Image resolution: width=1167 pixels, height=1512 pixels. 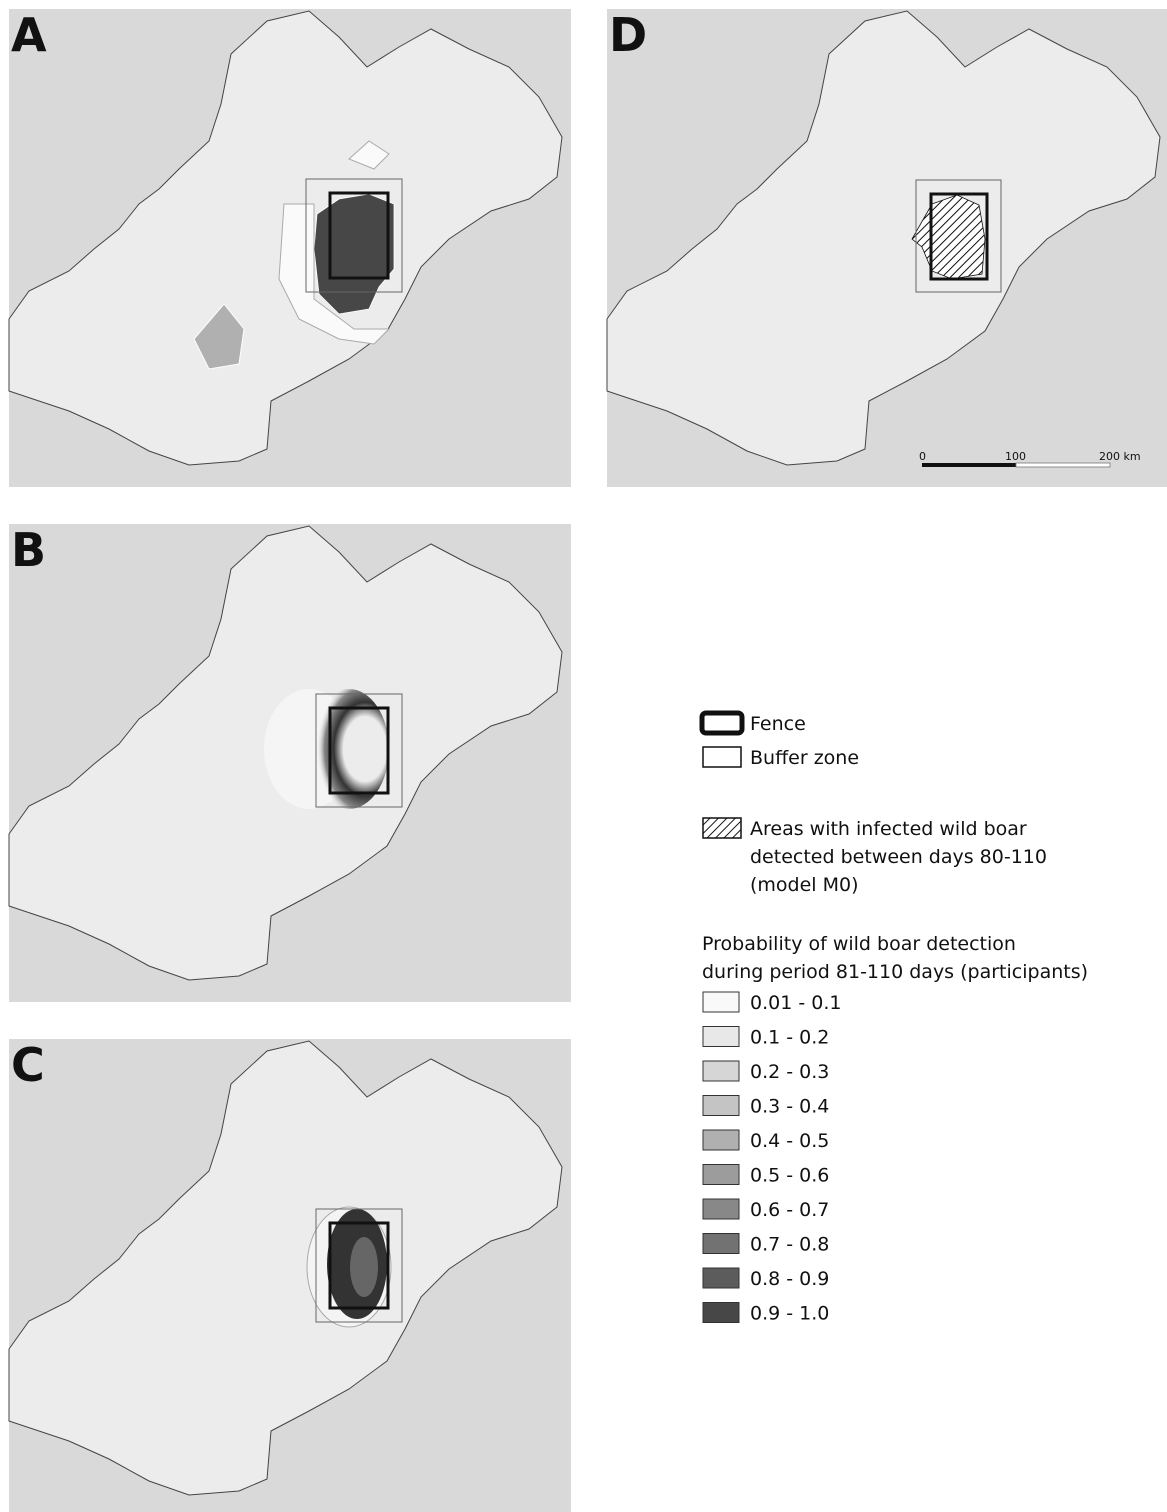 I want to click on scale-label: 100, so click(x=1015, y=456).